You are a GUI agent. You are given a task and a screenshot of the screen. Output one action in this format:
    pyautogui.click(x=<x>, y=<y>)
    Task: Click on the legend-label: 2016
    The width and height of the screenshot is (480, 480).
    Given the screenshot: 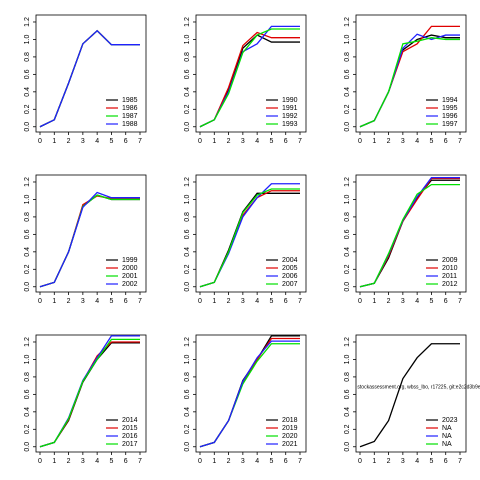 What is the action you would take?
    pyautogui.click(x=130, y=436)
    